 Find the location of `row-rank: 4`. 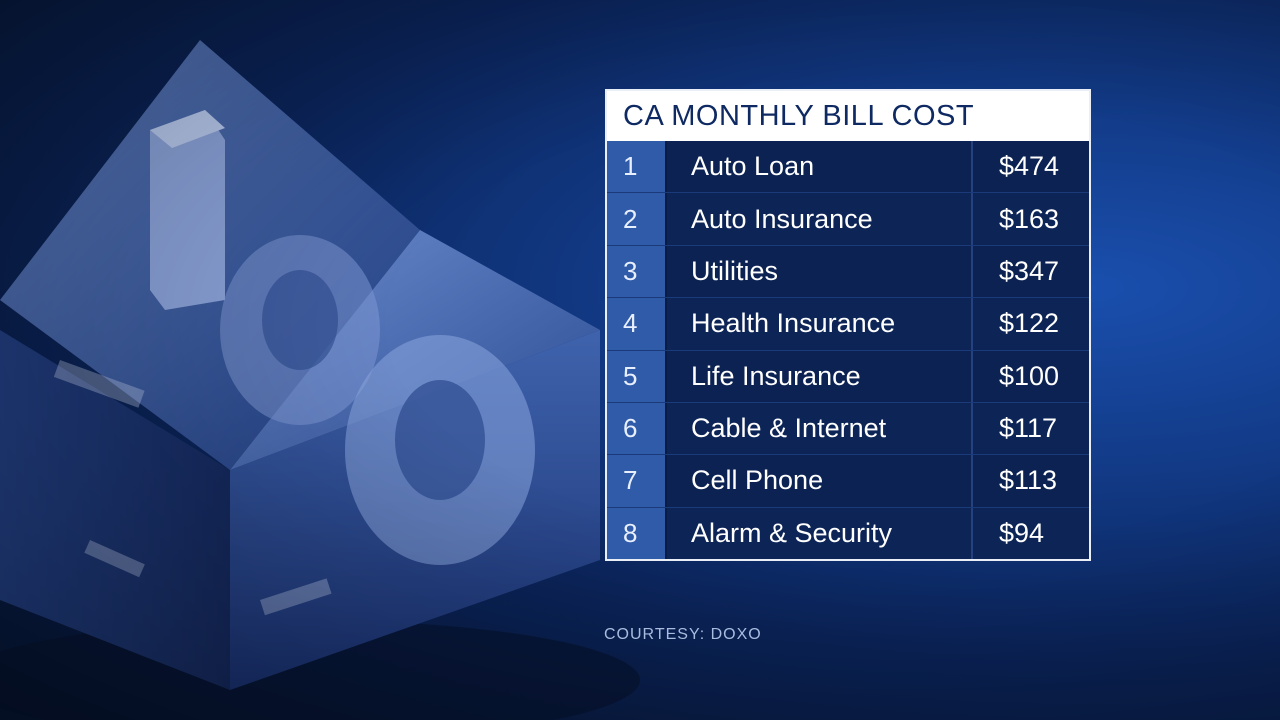

row-rank: 4 is located at coordinates (637, 324).